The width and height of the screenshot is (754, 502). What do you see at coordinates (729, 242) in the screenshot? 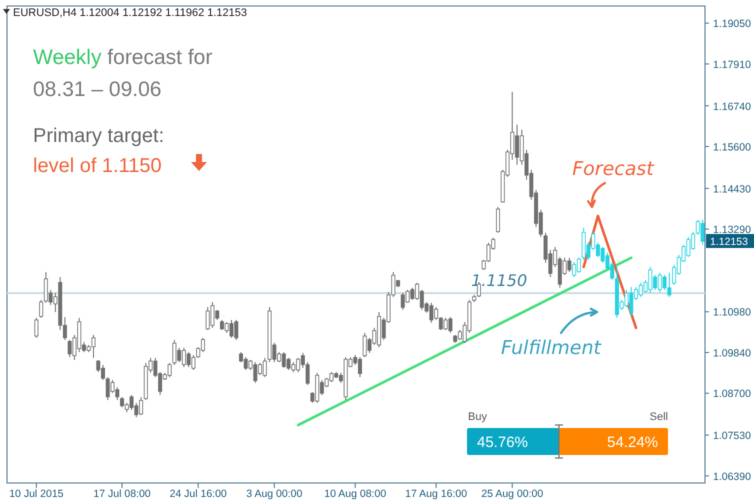
I see `text: 1.12153` at bounding box center [729, 242].